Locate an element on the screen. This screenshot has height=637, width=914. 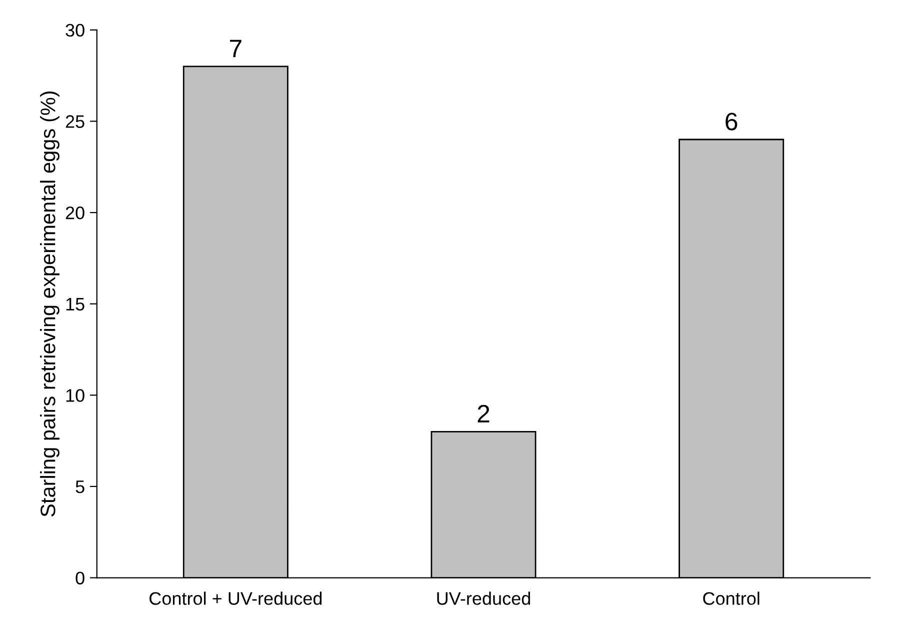
y-axis-title: Starling pairs retrieving experimental eggs (%) is located at coordinates (50, 304).